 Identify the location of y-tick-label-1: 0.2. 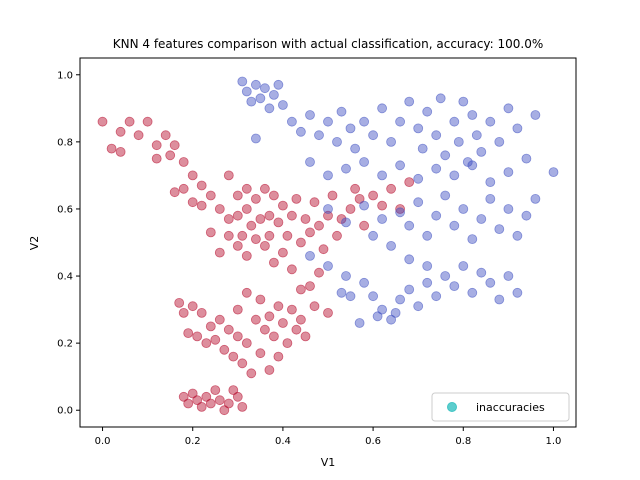
(65, 344).